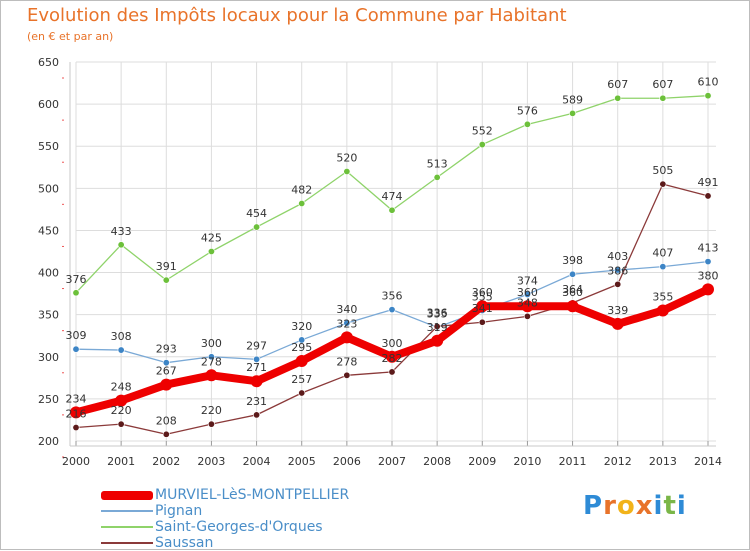 This screenshot has width=750, height=551. What do you see at coordinates (48, 273) in the screenshot?
I see `y-tick-label: 400` at bounding box center [48, 273].